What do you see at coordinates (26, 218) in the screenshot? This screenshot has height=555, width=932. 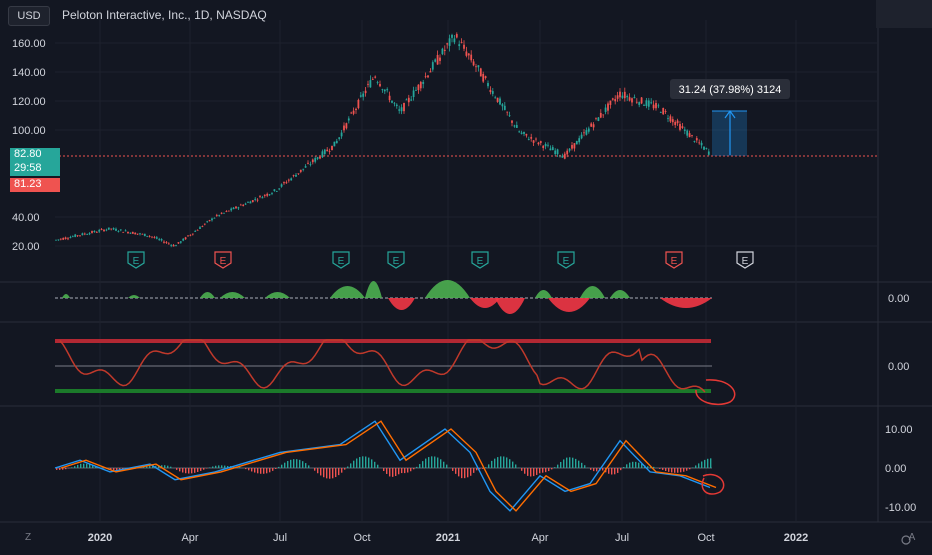 I see `price-tick-label: 40.00` at bounding box center [26, 218].